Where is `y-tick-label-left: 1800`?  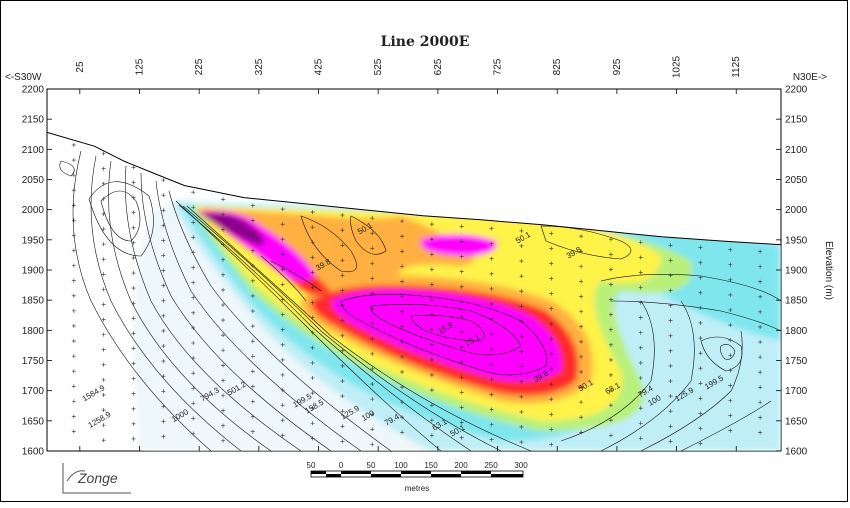
y-tick-label-left: 1800 is located at coordinates (33, 331).